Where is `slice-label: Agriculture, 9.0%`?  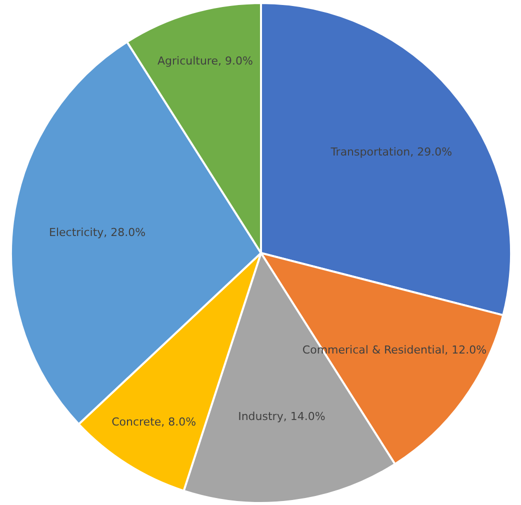
slice-label: Agriculture, 9.0% is located at coordinates (205, 61).